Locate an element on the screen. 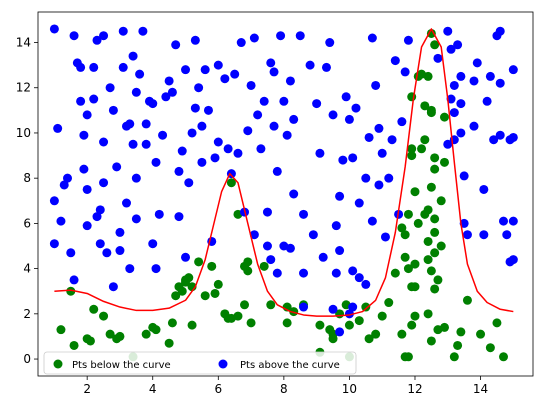 This screenshot has height=413, width=543. x-tick-label-8: 8 is located at coordinates (284, 389).